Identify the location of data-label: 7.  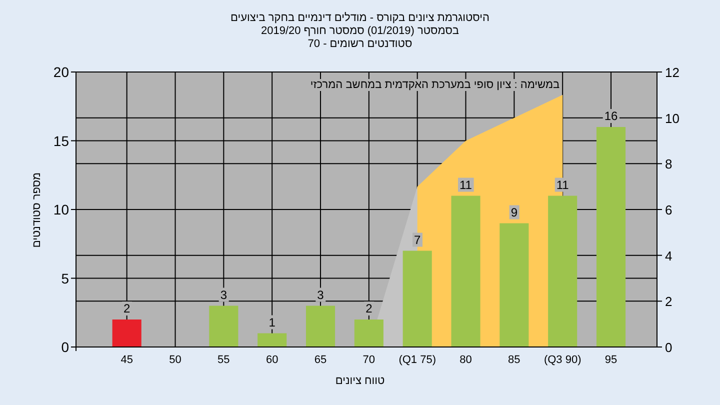
(417, 239).